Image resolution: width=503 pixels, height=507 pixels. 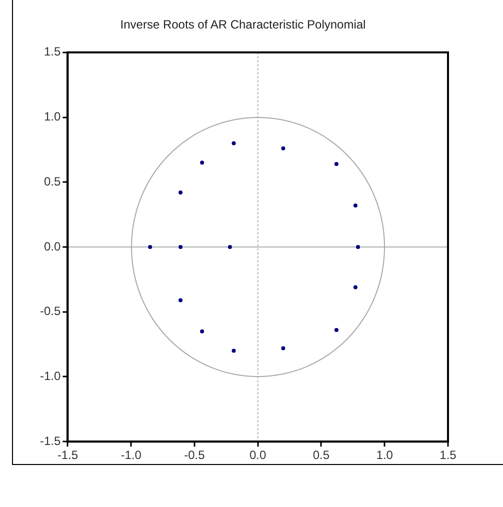 I want to click on y-tick-label: -1.5, so click(x=50, y=441).